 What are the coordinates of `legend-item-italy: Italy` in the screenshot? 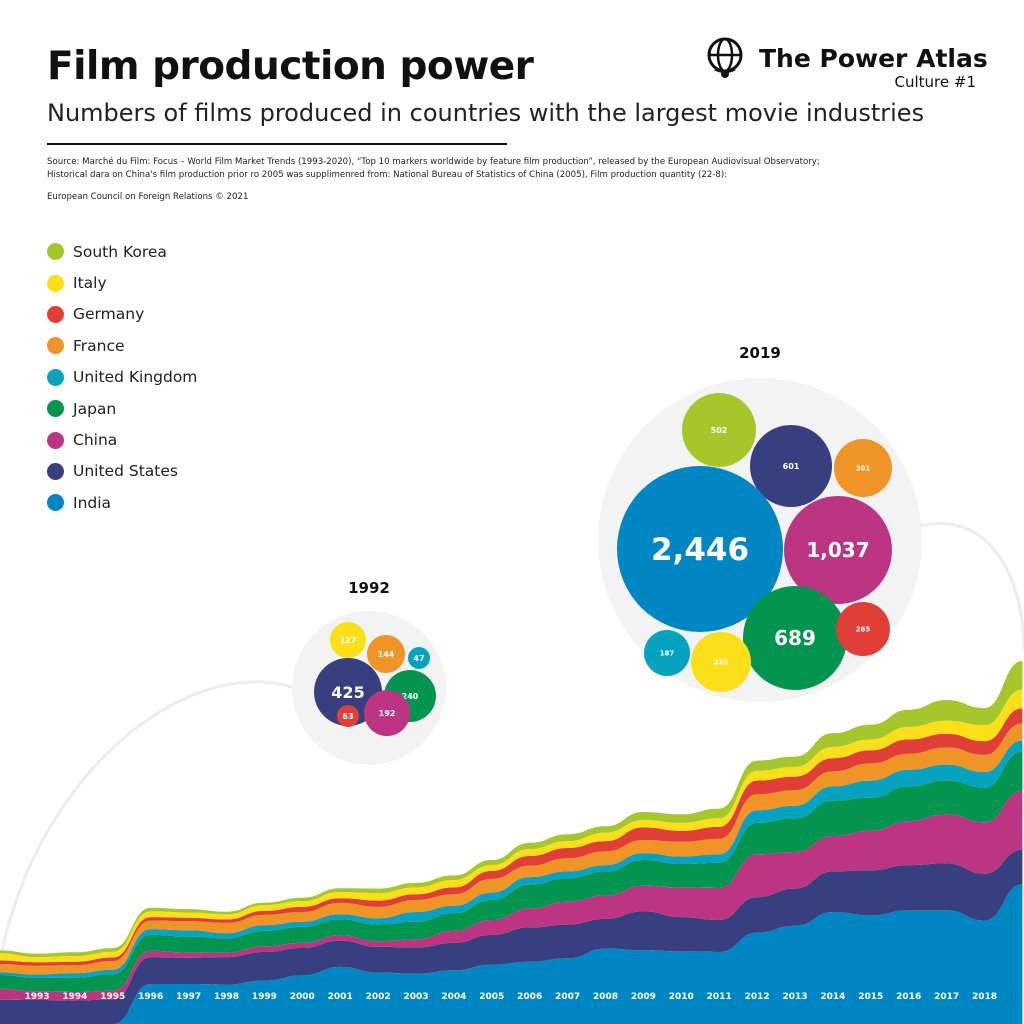 It's located at (122, 282).